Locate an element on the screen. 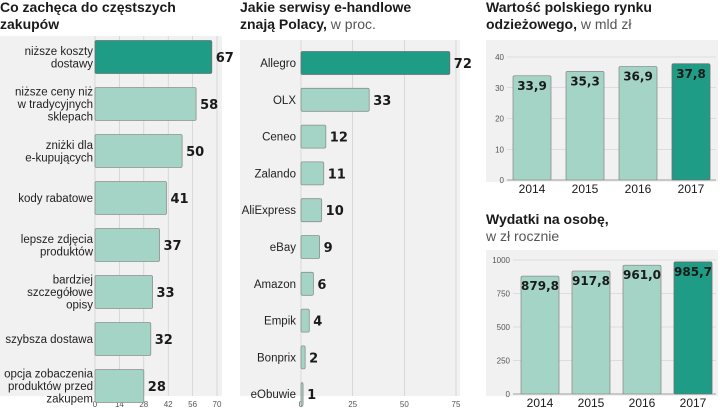 Image resolution: width=720 pixels, height=408 pixels. chart-3-title: Wartość polskiego rynku odzieżowego, is located at coordinates (569, 16).